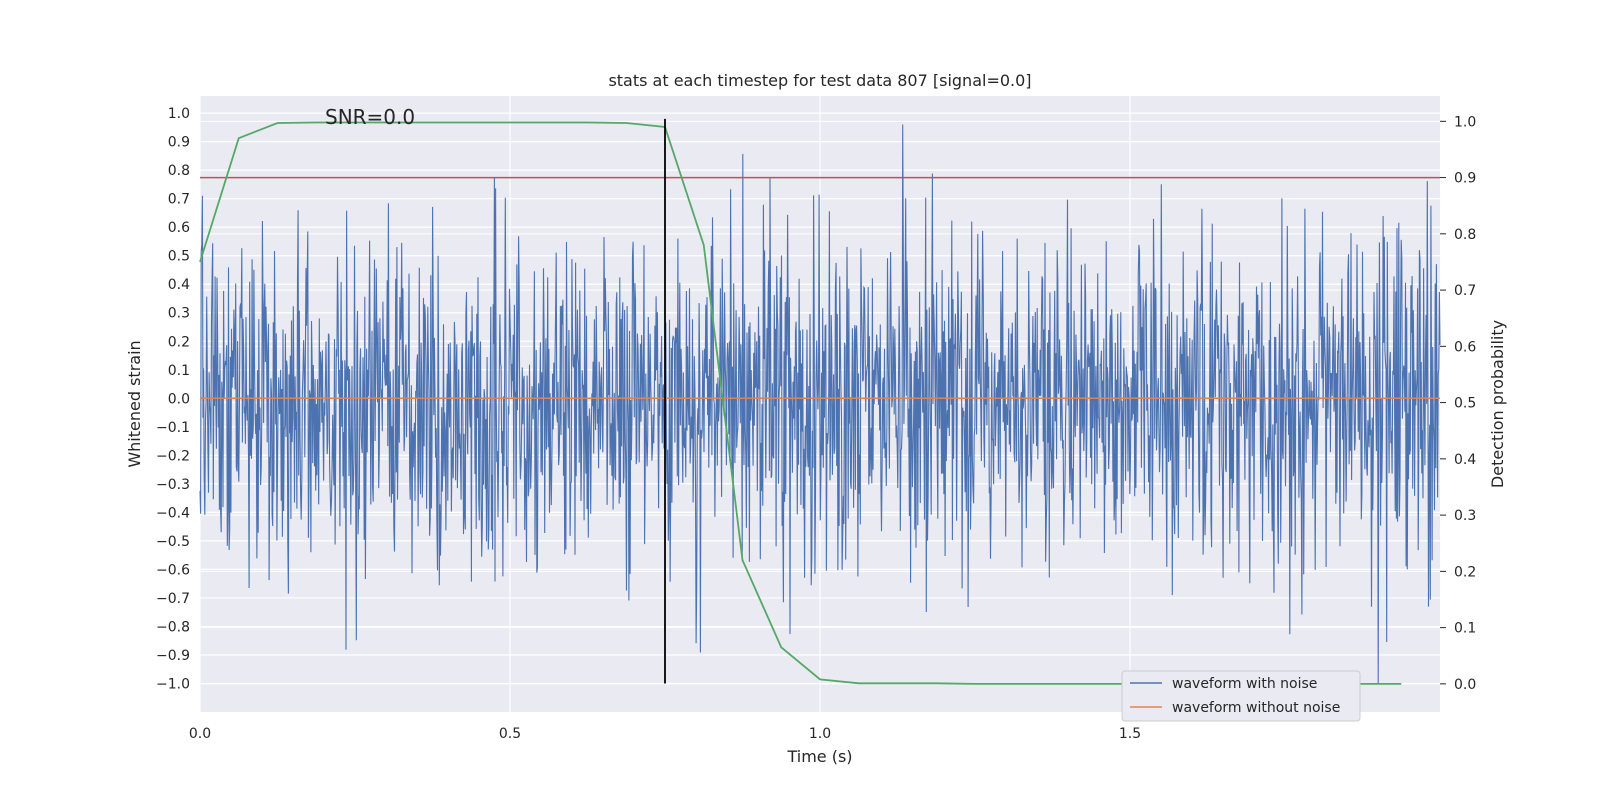 The image size is (1600, 800). What do you see at coordinates (1465, 235) in the screenshot?
I see `y2-tick-label: 0.8` at bounding box center [1465, 235].